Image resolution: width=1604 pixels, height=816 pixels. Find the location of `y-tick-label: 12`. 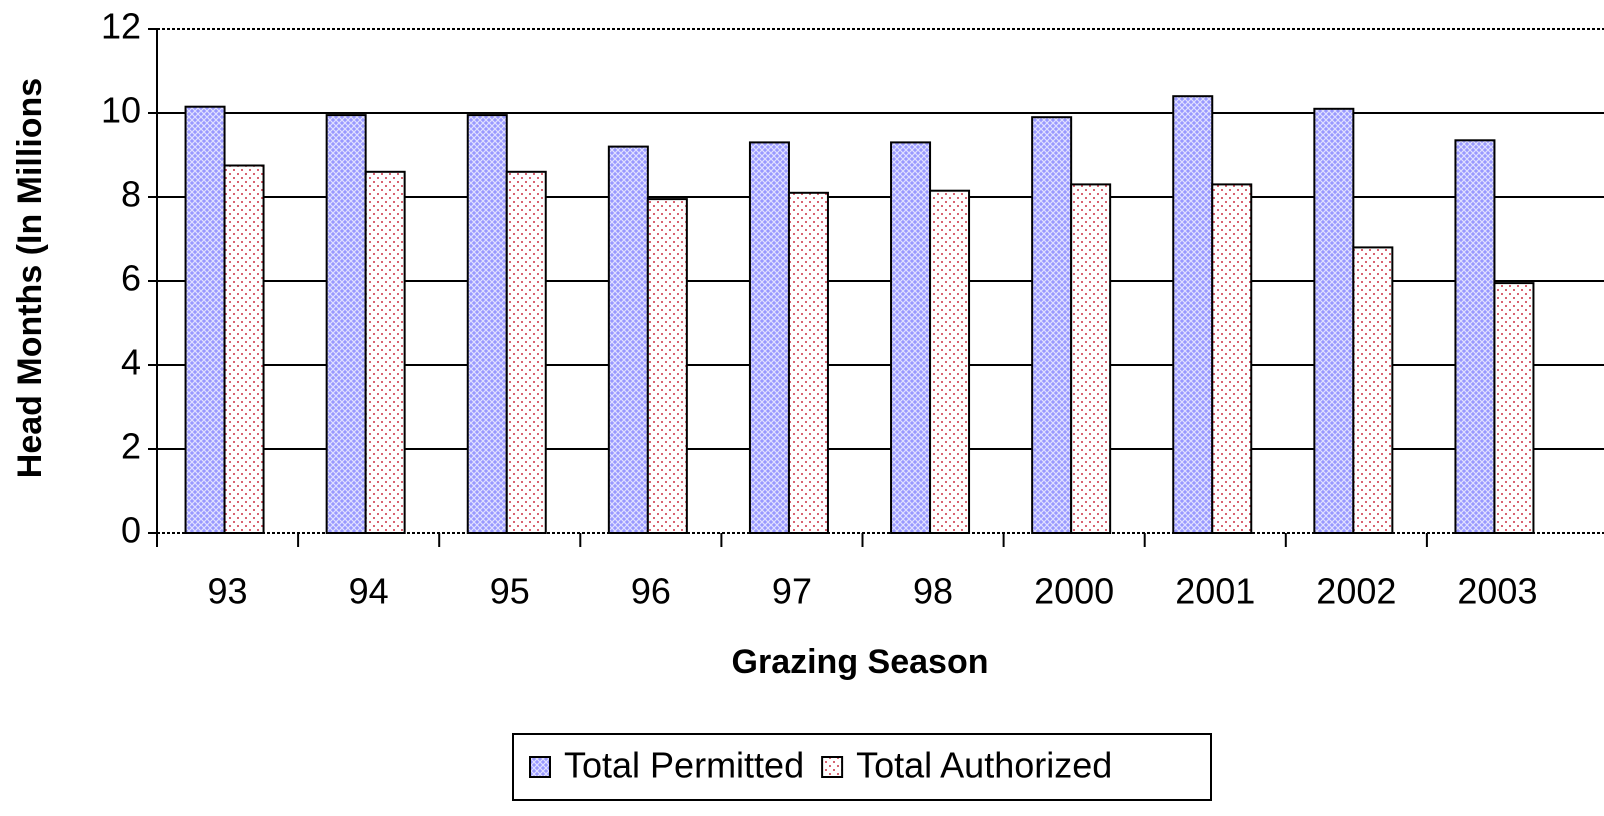

y-tick-label: 12 is located at coordinates (121, 26).